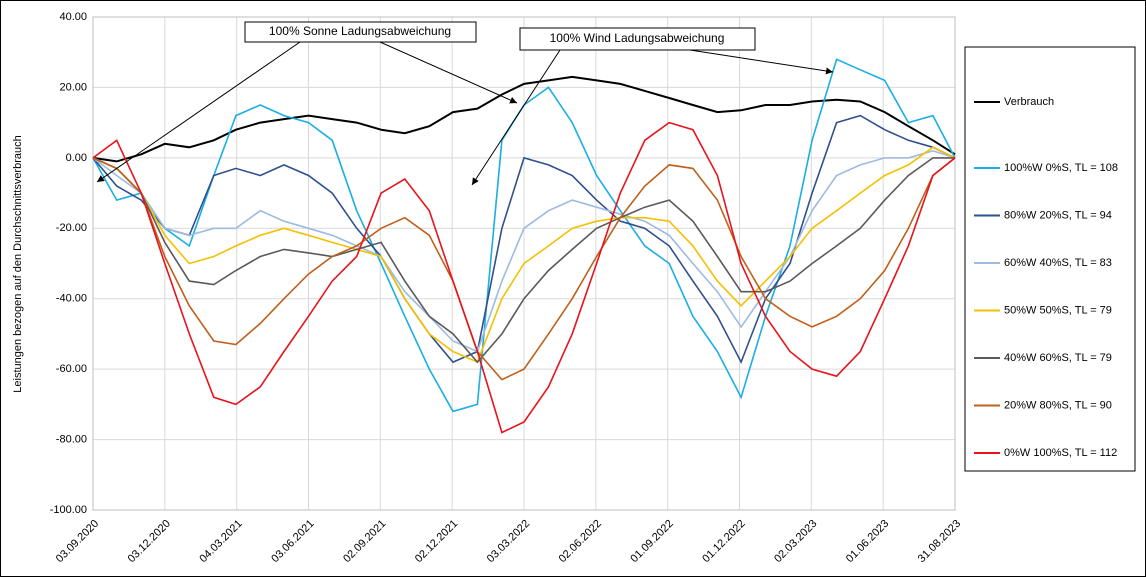 This screenshot has height=577, width=1146. I want to click on legend-label: 0%W 100%S, TL = 112, so click(1060, 453).